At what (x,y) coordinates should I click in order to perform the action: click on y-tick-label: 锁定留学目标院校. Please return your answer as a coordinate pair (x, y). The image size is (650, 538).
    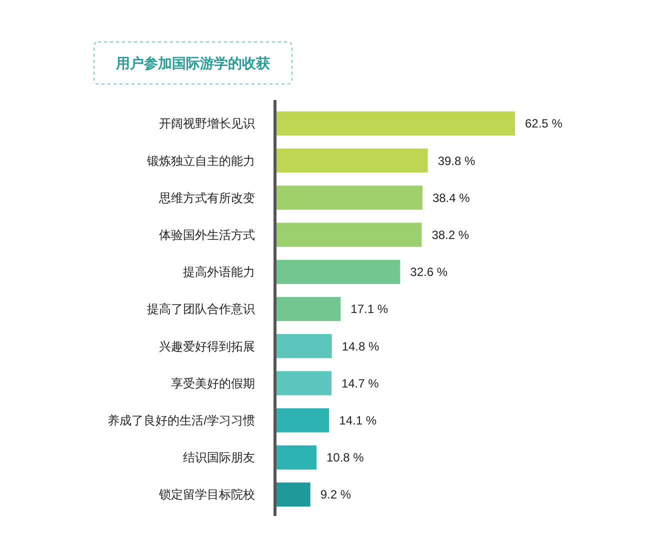
    Looking at the image, I should click on (206, 495).